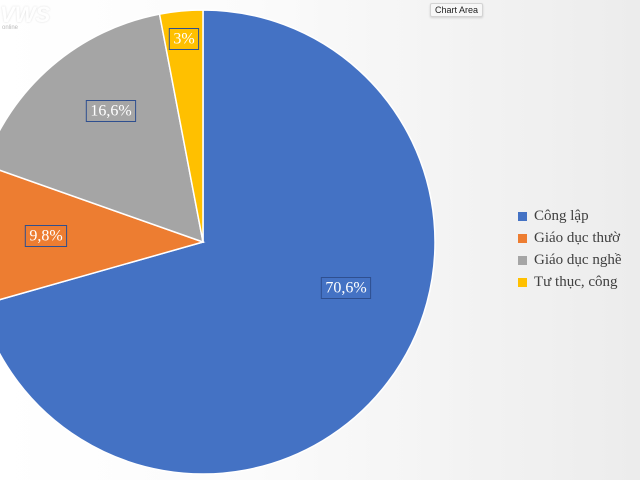 Image resolution: width=640 pixels, height=480 pixels. What do you see at coordinates (181, 126) in the screenshot?
I see `pie-slice-tu-thuc` at bounding box center [181, 126].